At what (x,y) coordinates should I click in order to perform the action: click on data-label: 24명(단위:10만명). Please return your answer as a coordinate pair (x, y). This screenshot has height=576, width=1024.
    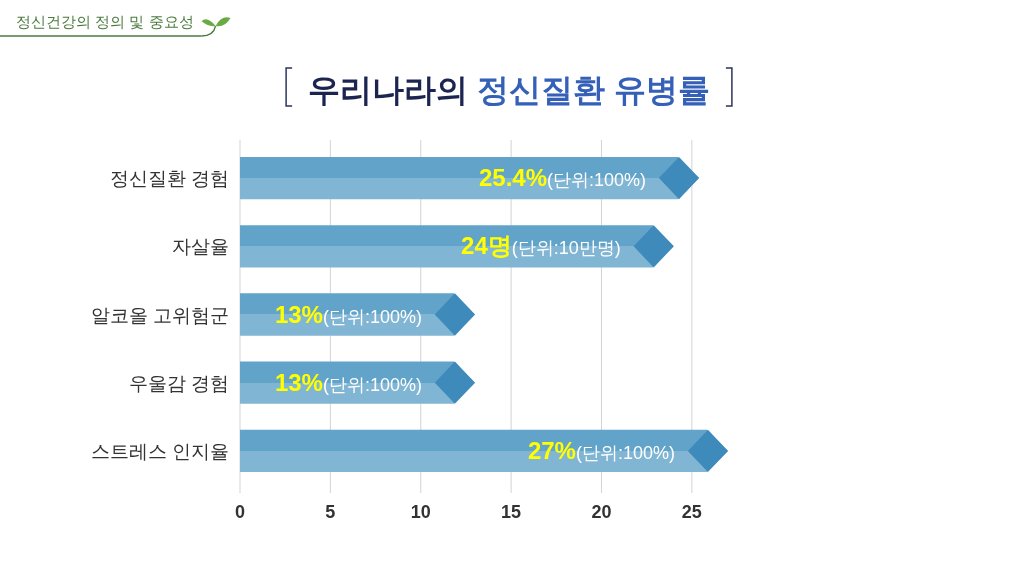
    Looking at the image, I should click on (541, 246).